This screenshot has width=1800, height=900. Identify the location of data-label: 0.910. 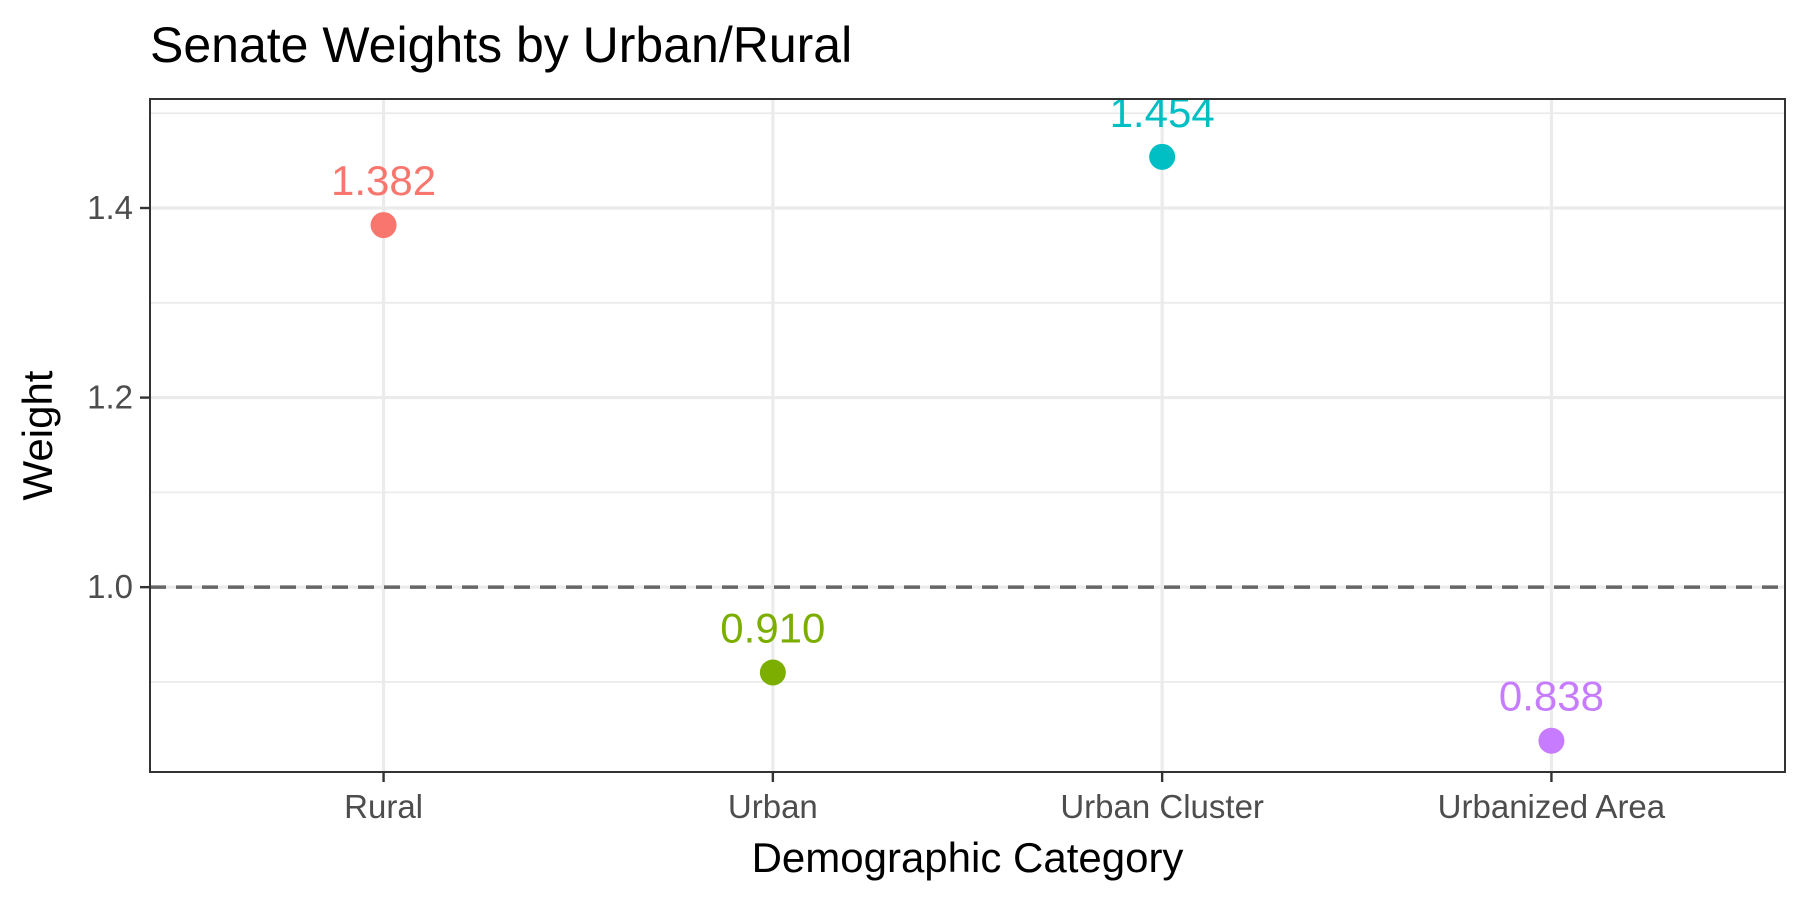
(772, 627).